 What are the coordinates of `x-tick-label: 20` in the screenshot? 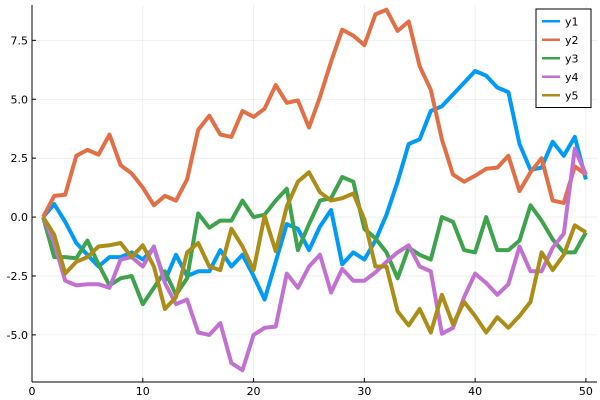 It's located at (254, 391).